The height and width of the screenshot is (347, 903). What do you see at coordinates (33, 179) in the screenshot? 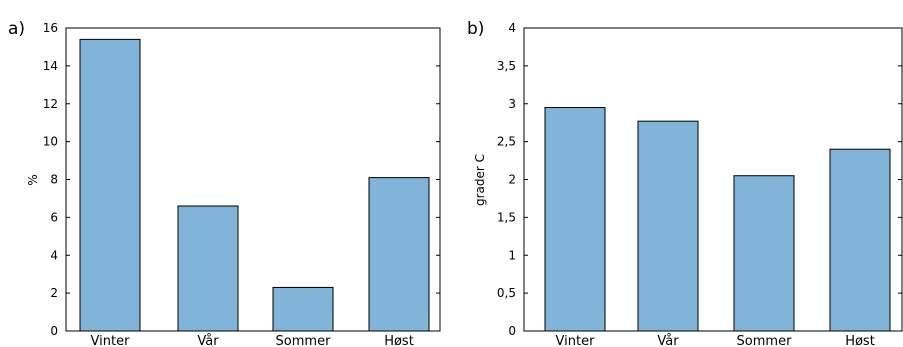
I see `y-axis-title-a: %` at bounding box center [33, 179].